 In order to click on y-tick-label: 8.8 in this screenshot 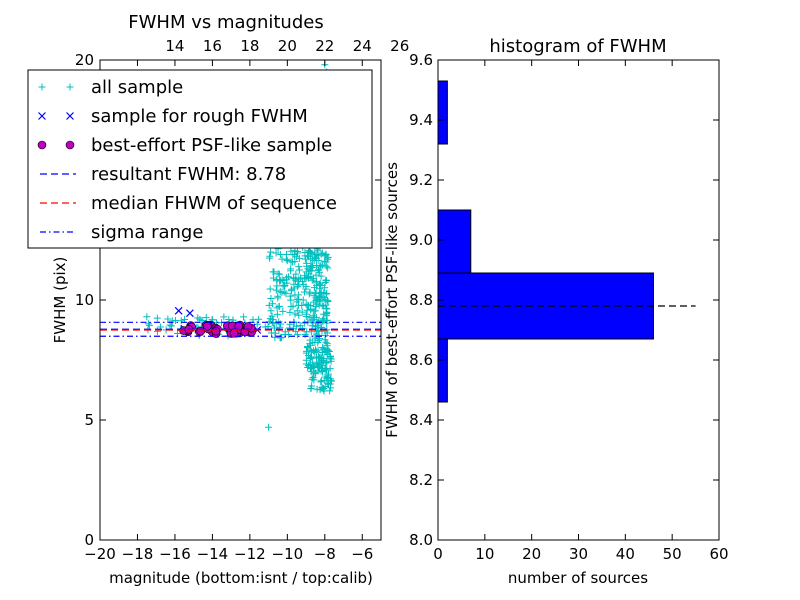, I will do `click(421, 300)`.